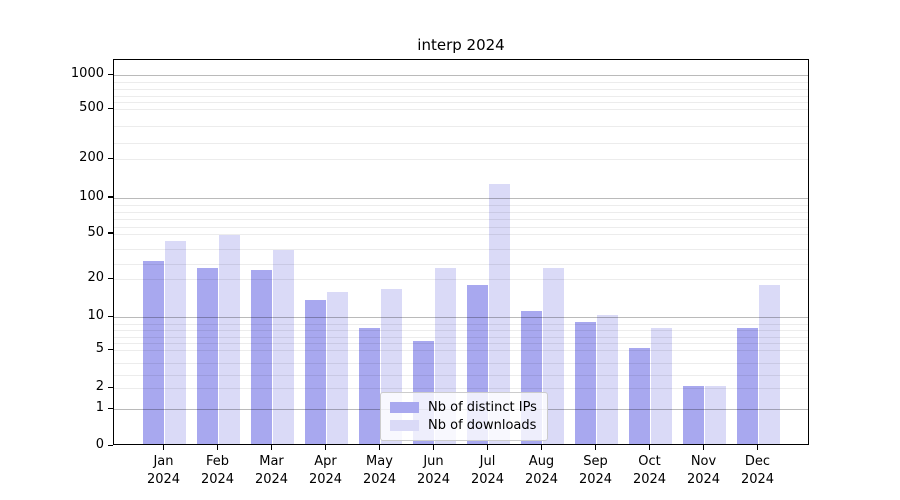 This screenshot has width=900, height=500. What do you see at coordinates (91, 108) in the screenshot?
I see `y-tick-label-500: 500` at bounding box center [91, 108].